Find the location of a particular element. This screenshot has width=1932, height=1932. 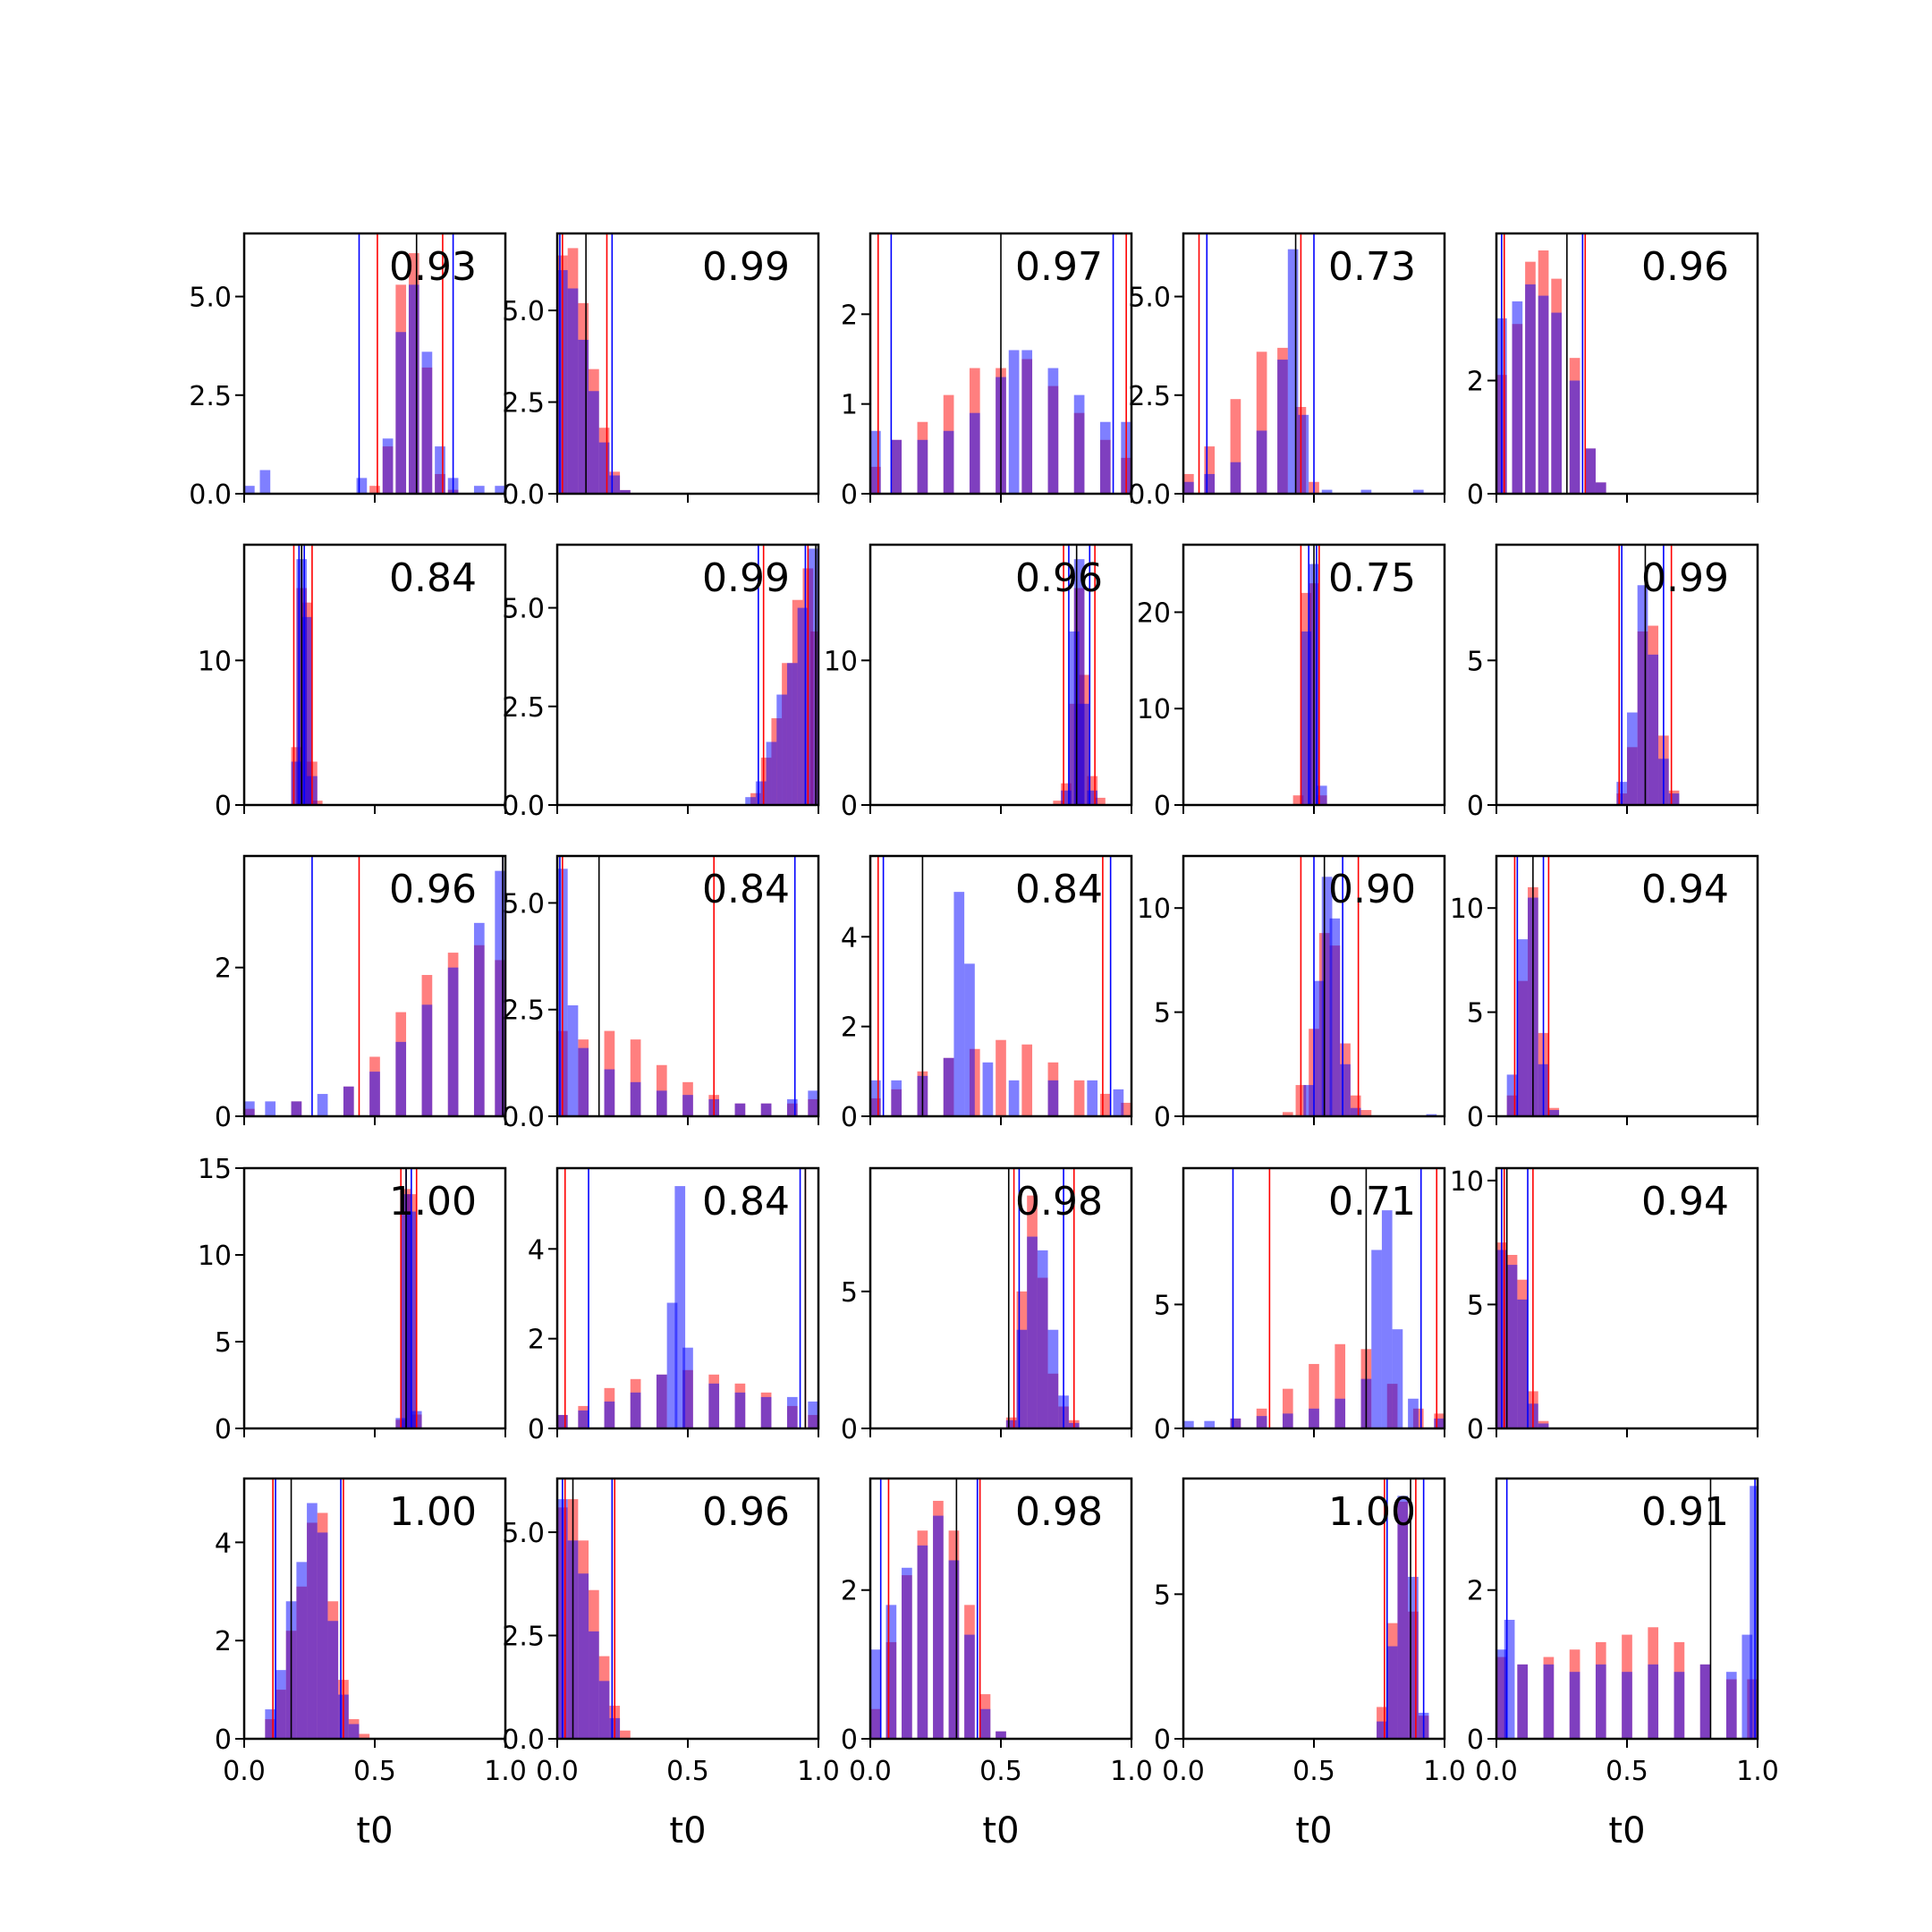

subplot-5-5: 0 2 0.0 0.5 1.0 0.91 t0 is located at coordinates (1623, 1664).